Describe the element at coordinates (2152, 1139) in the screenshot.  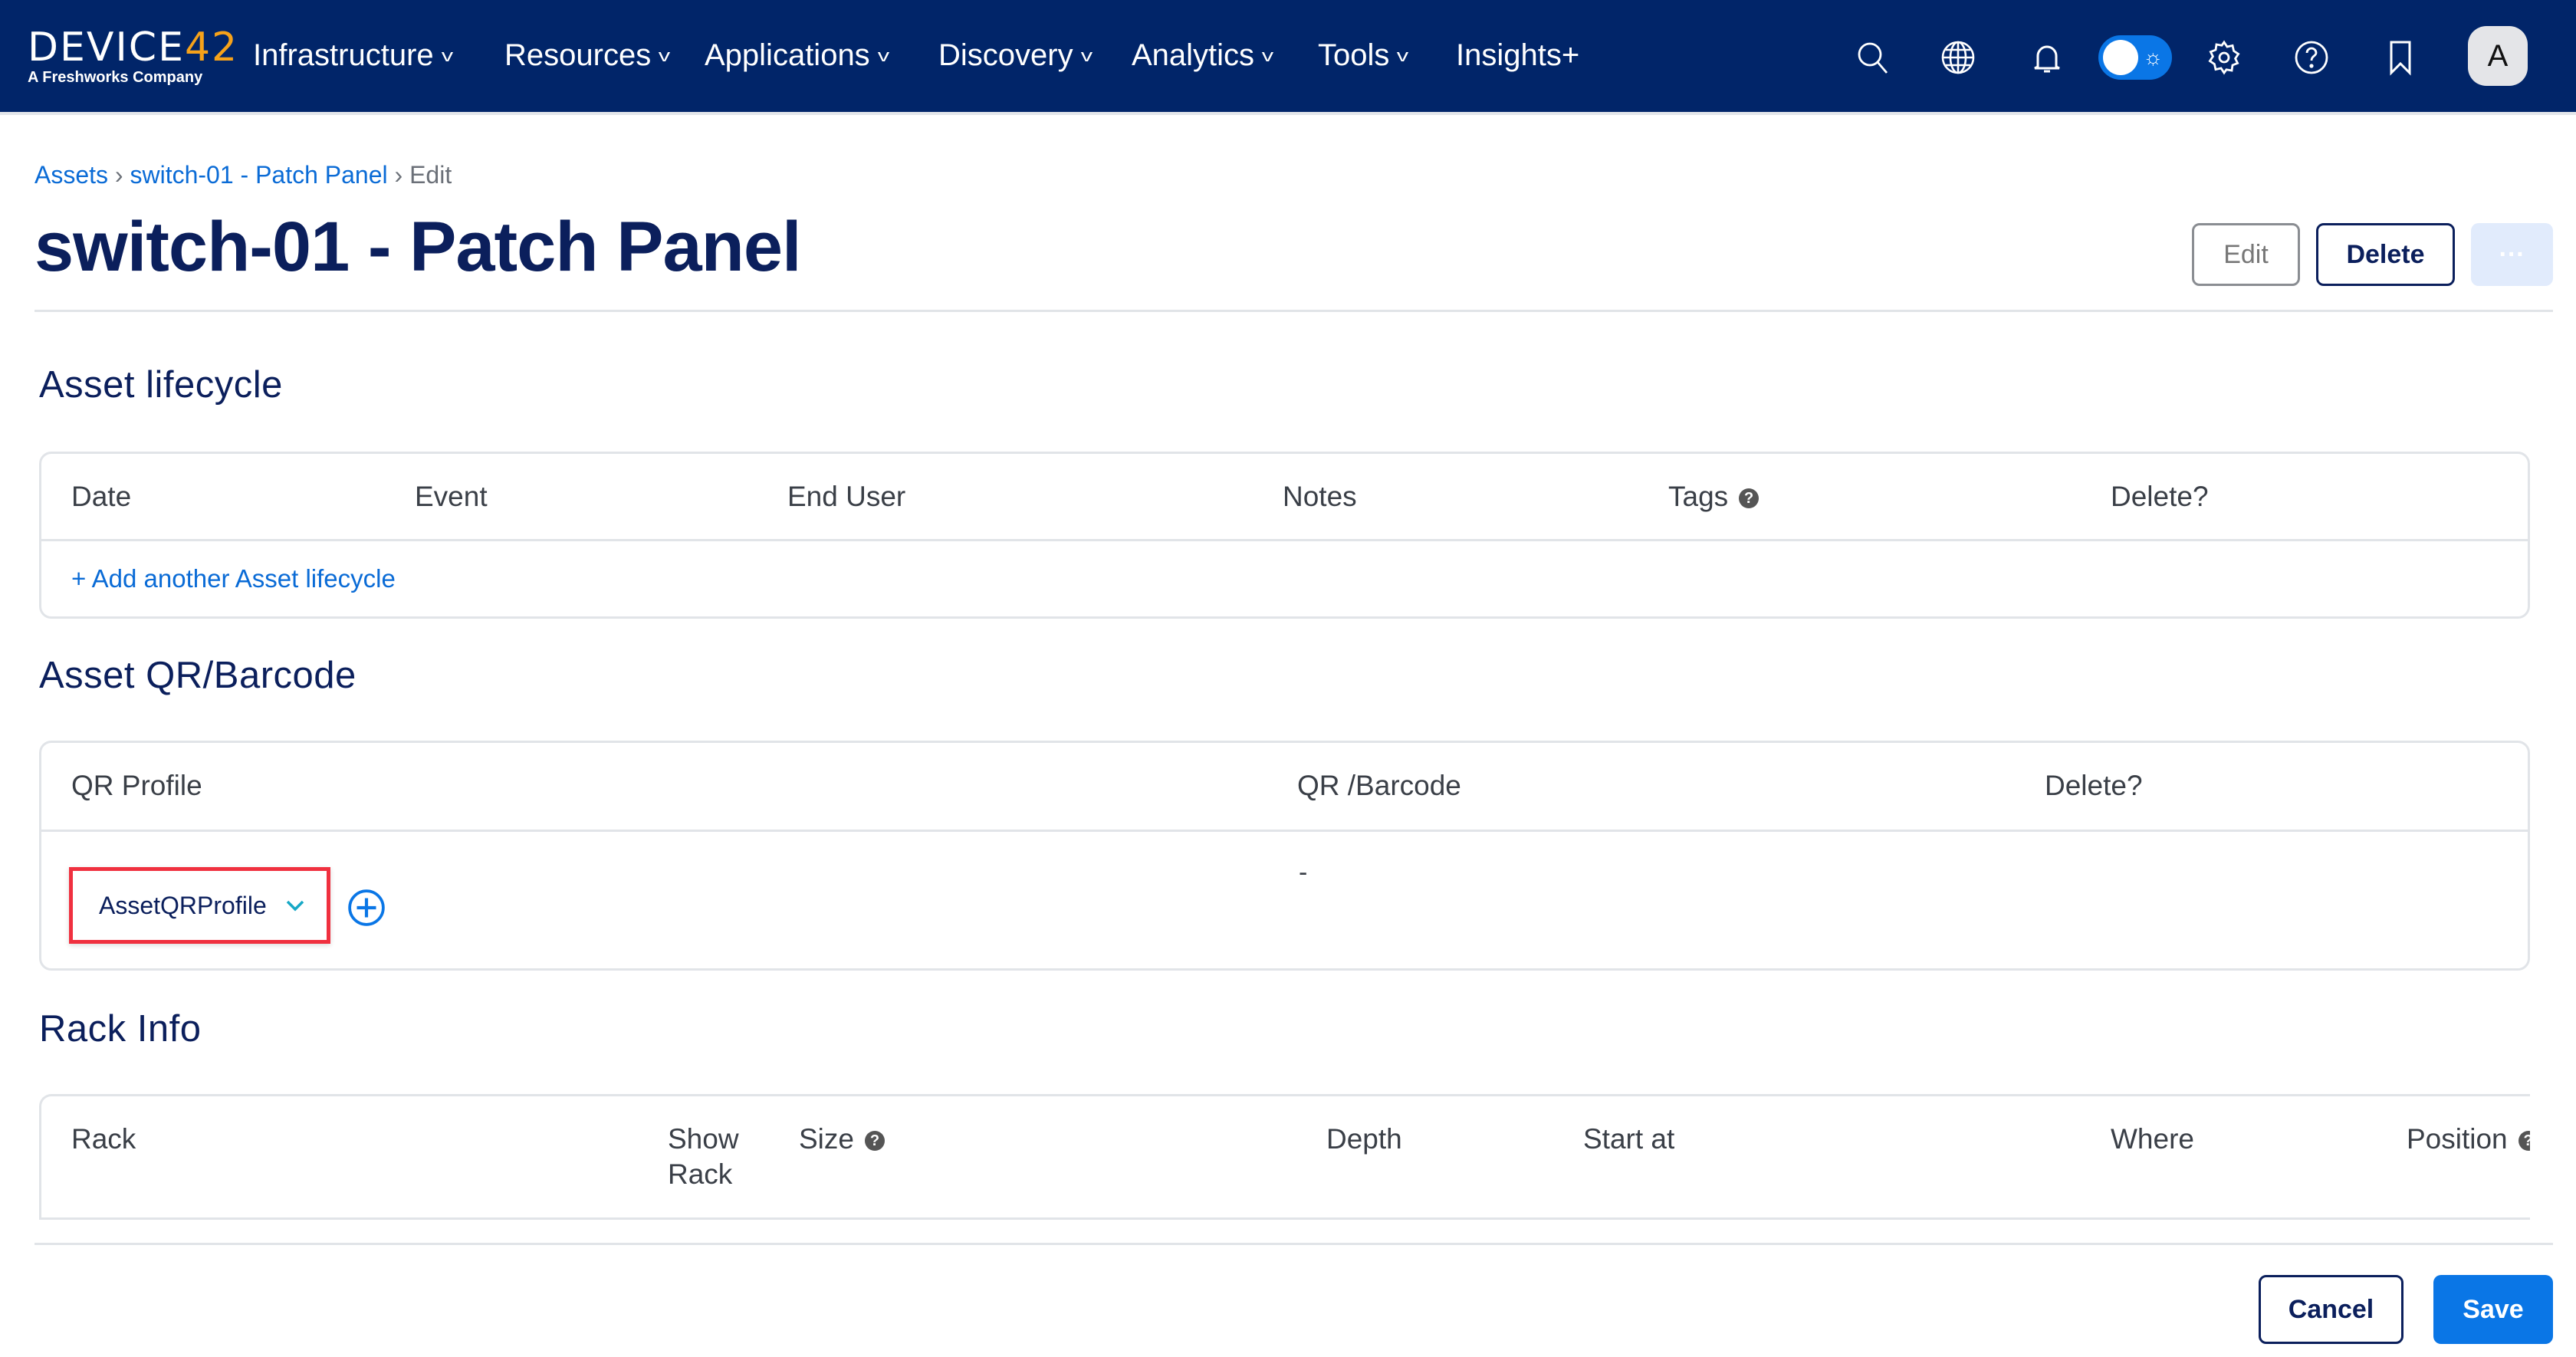
I see `column-header: Where` at that location.